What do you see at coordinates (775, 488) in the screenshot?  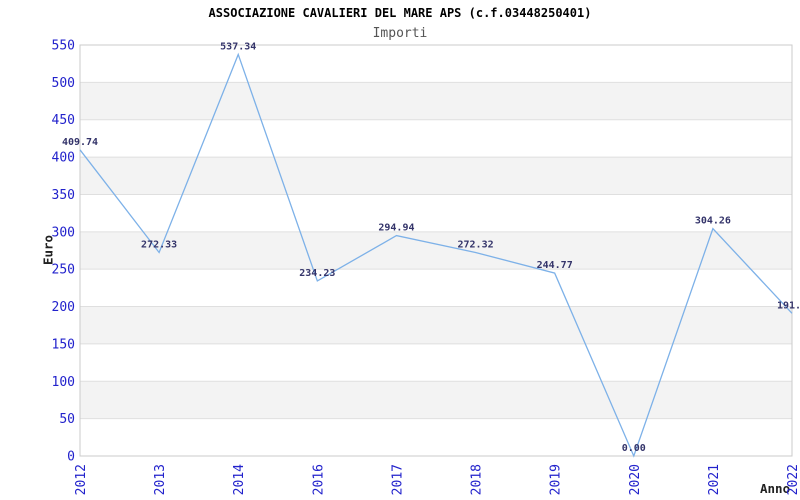 I see `x-axis-title: Anno` at bounding box center [775, 488].